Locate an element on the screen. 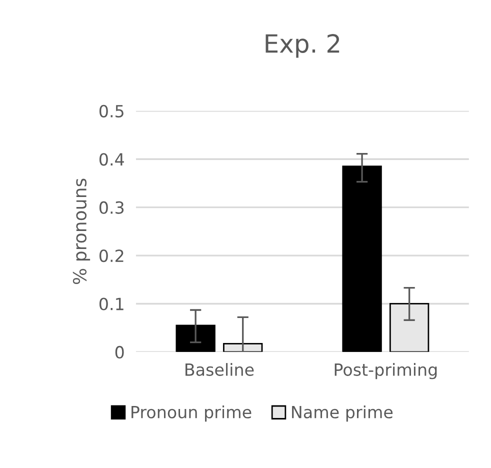 Image resolution: width=491 pixels, height=468 pixels. y-axis-title: % pronouns is located at coordinates (81, 231).